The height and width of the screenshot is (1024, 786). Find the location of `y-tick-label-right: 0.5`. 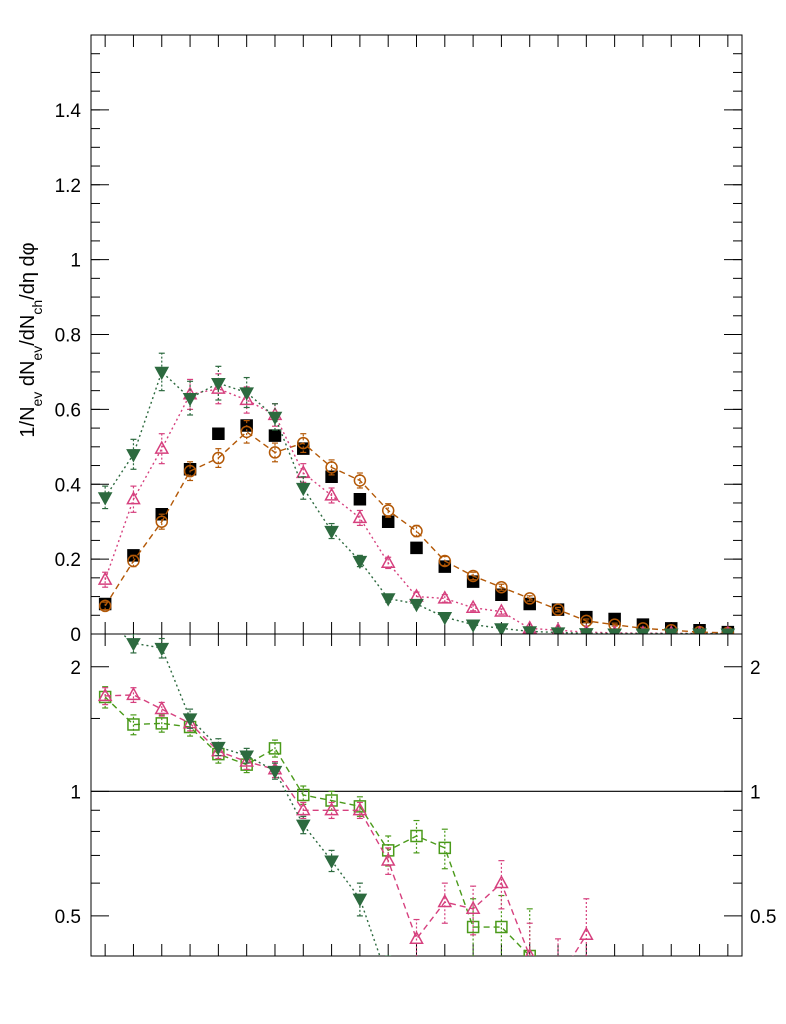

y-tick-label-right: 0.5 is located at coordinates (763, 917).